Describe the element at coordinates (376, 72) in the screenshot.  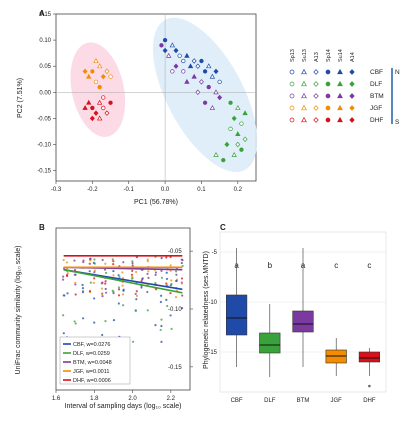
I see `legend-row-label: CBF` at that location.